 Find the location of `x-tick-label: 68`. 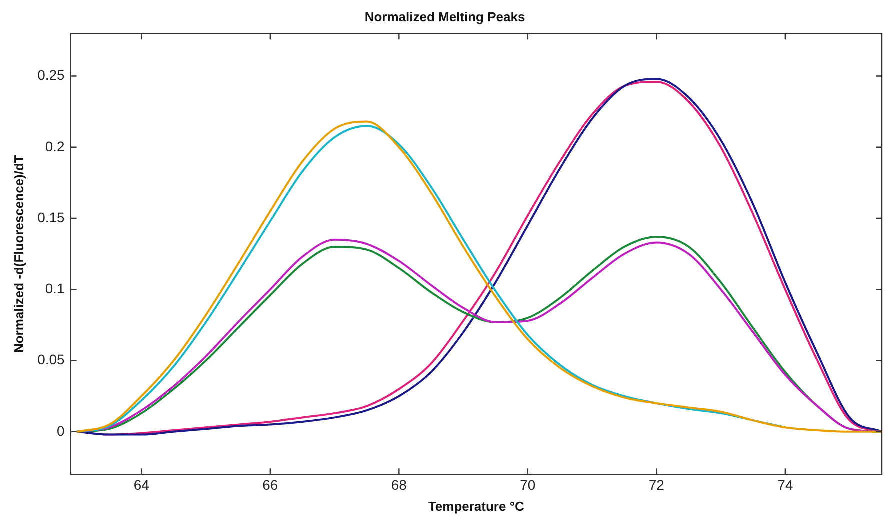

x-tick-label: 68 is located at coordinates (399, 484).